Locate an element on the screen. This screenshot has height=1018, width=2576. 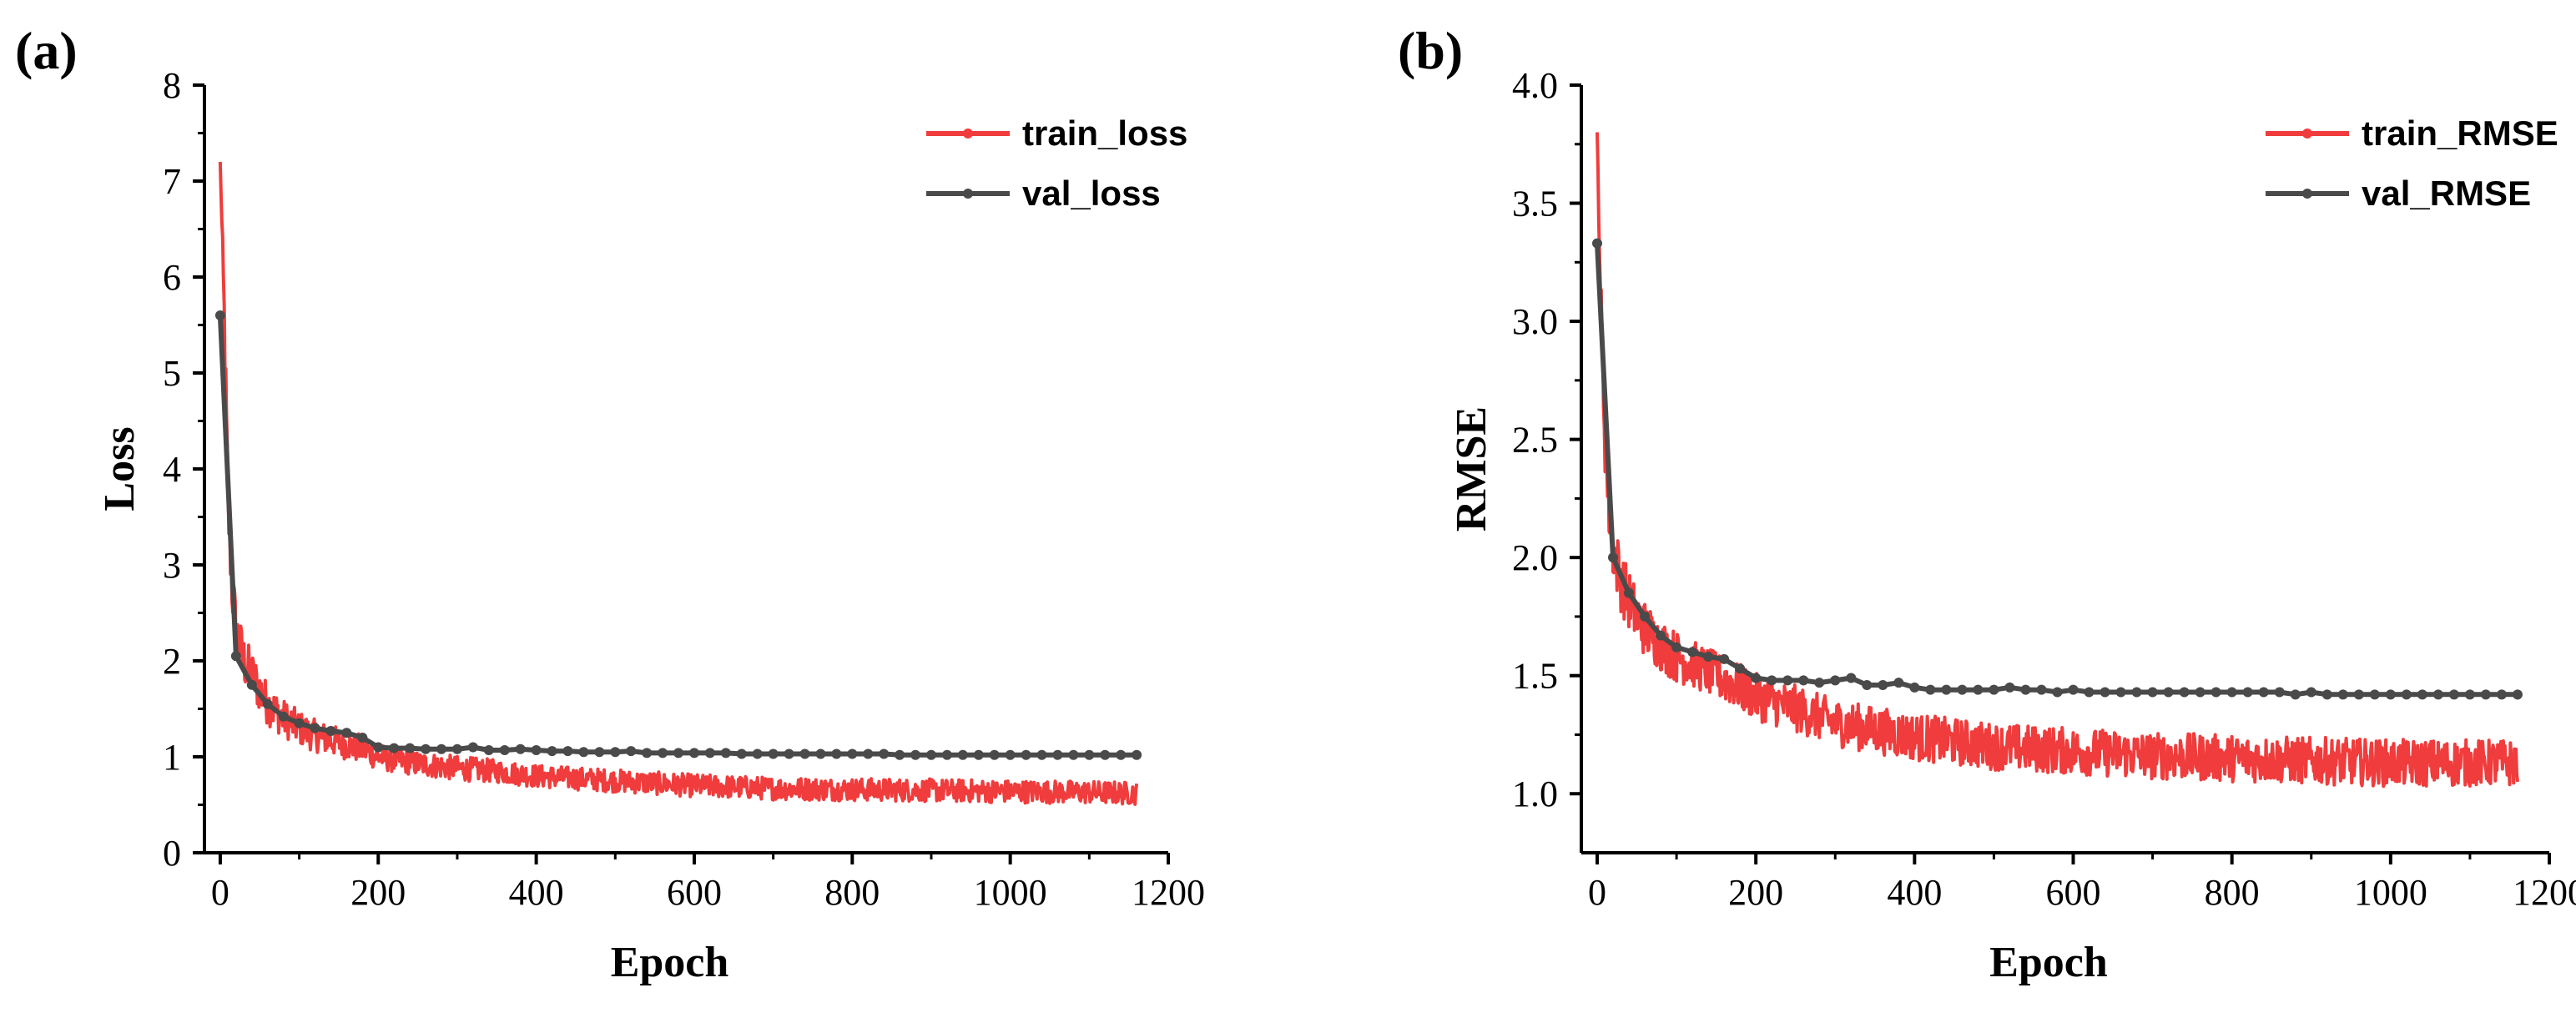
y-tick-label: 2 is located at coordinates (172, 661).